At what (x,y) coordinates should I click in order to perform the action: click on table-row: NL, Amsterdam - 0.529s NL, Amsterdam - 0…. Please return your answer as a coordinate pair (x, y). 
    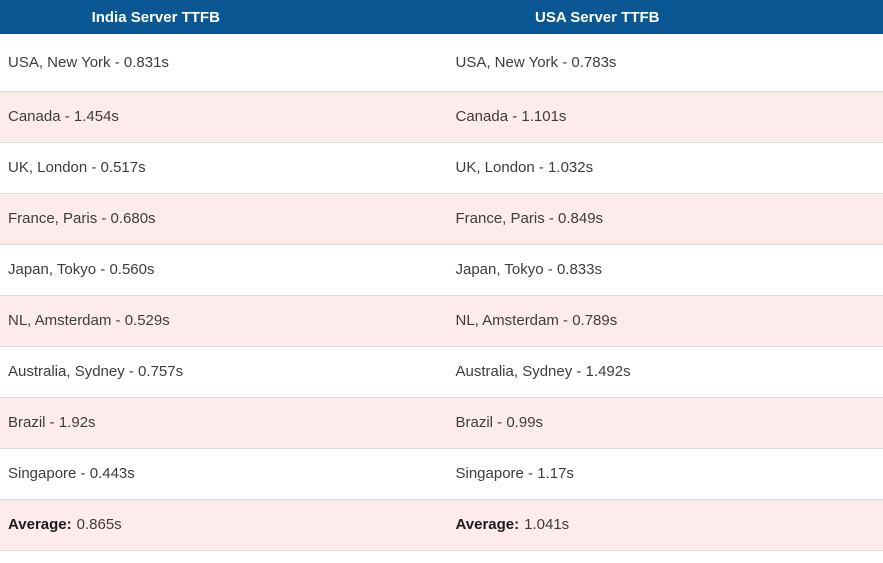
    Looking at the image, I should click on (441, 321).